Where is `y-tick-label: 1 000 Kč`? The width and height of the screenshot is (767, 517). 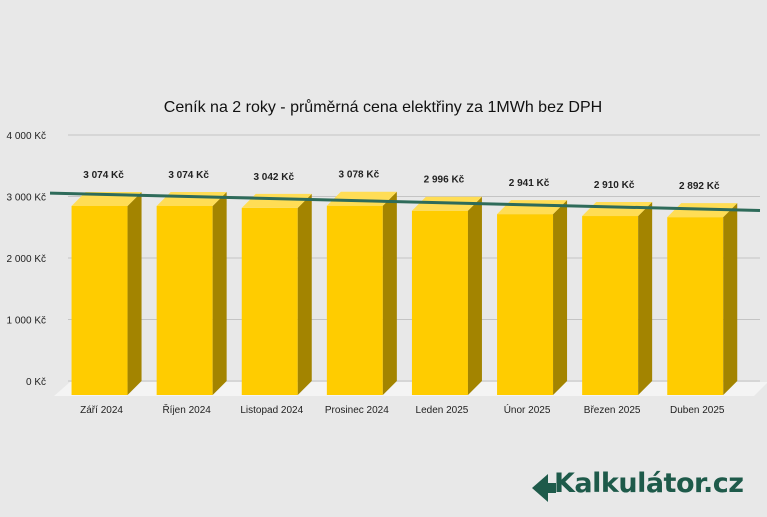
y-tick-label: 1 000 Kč is located at coordinates (26, 321).